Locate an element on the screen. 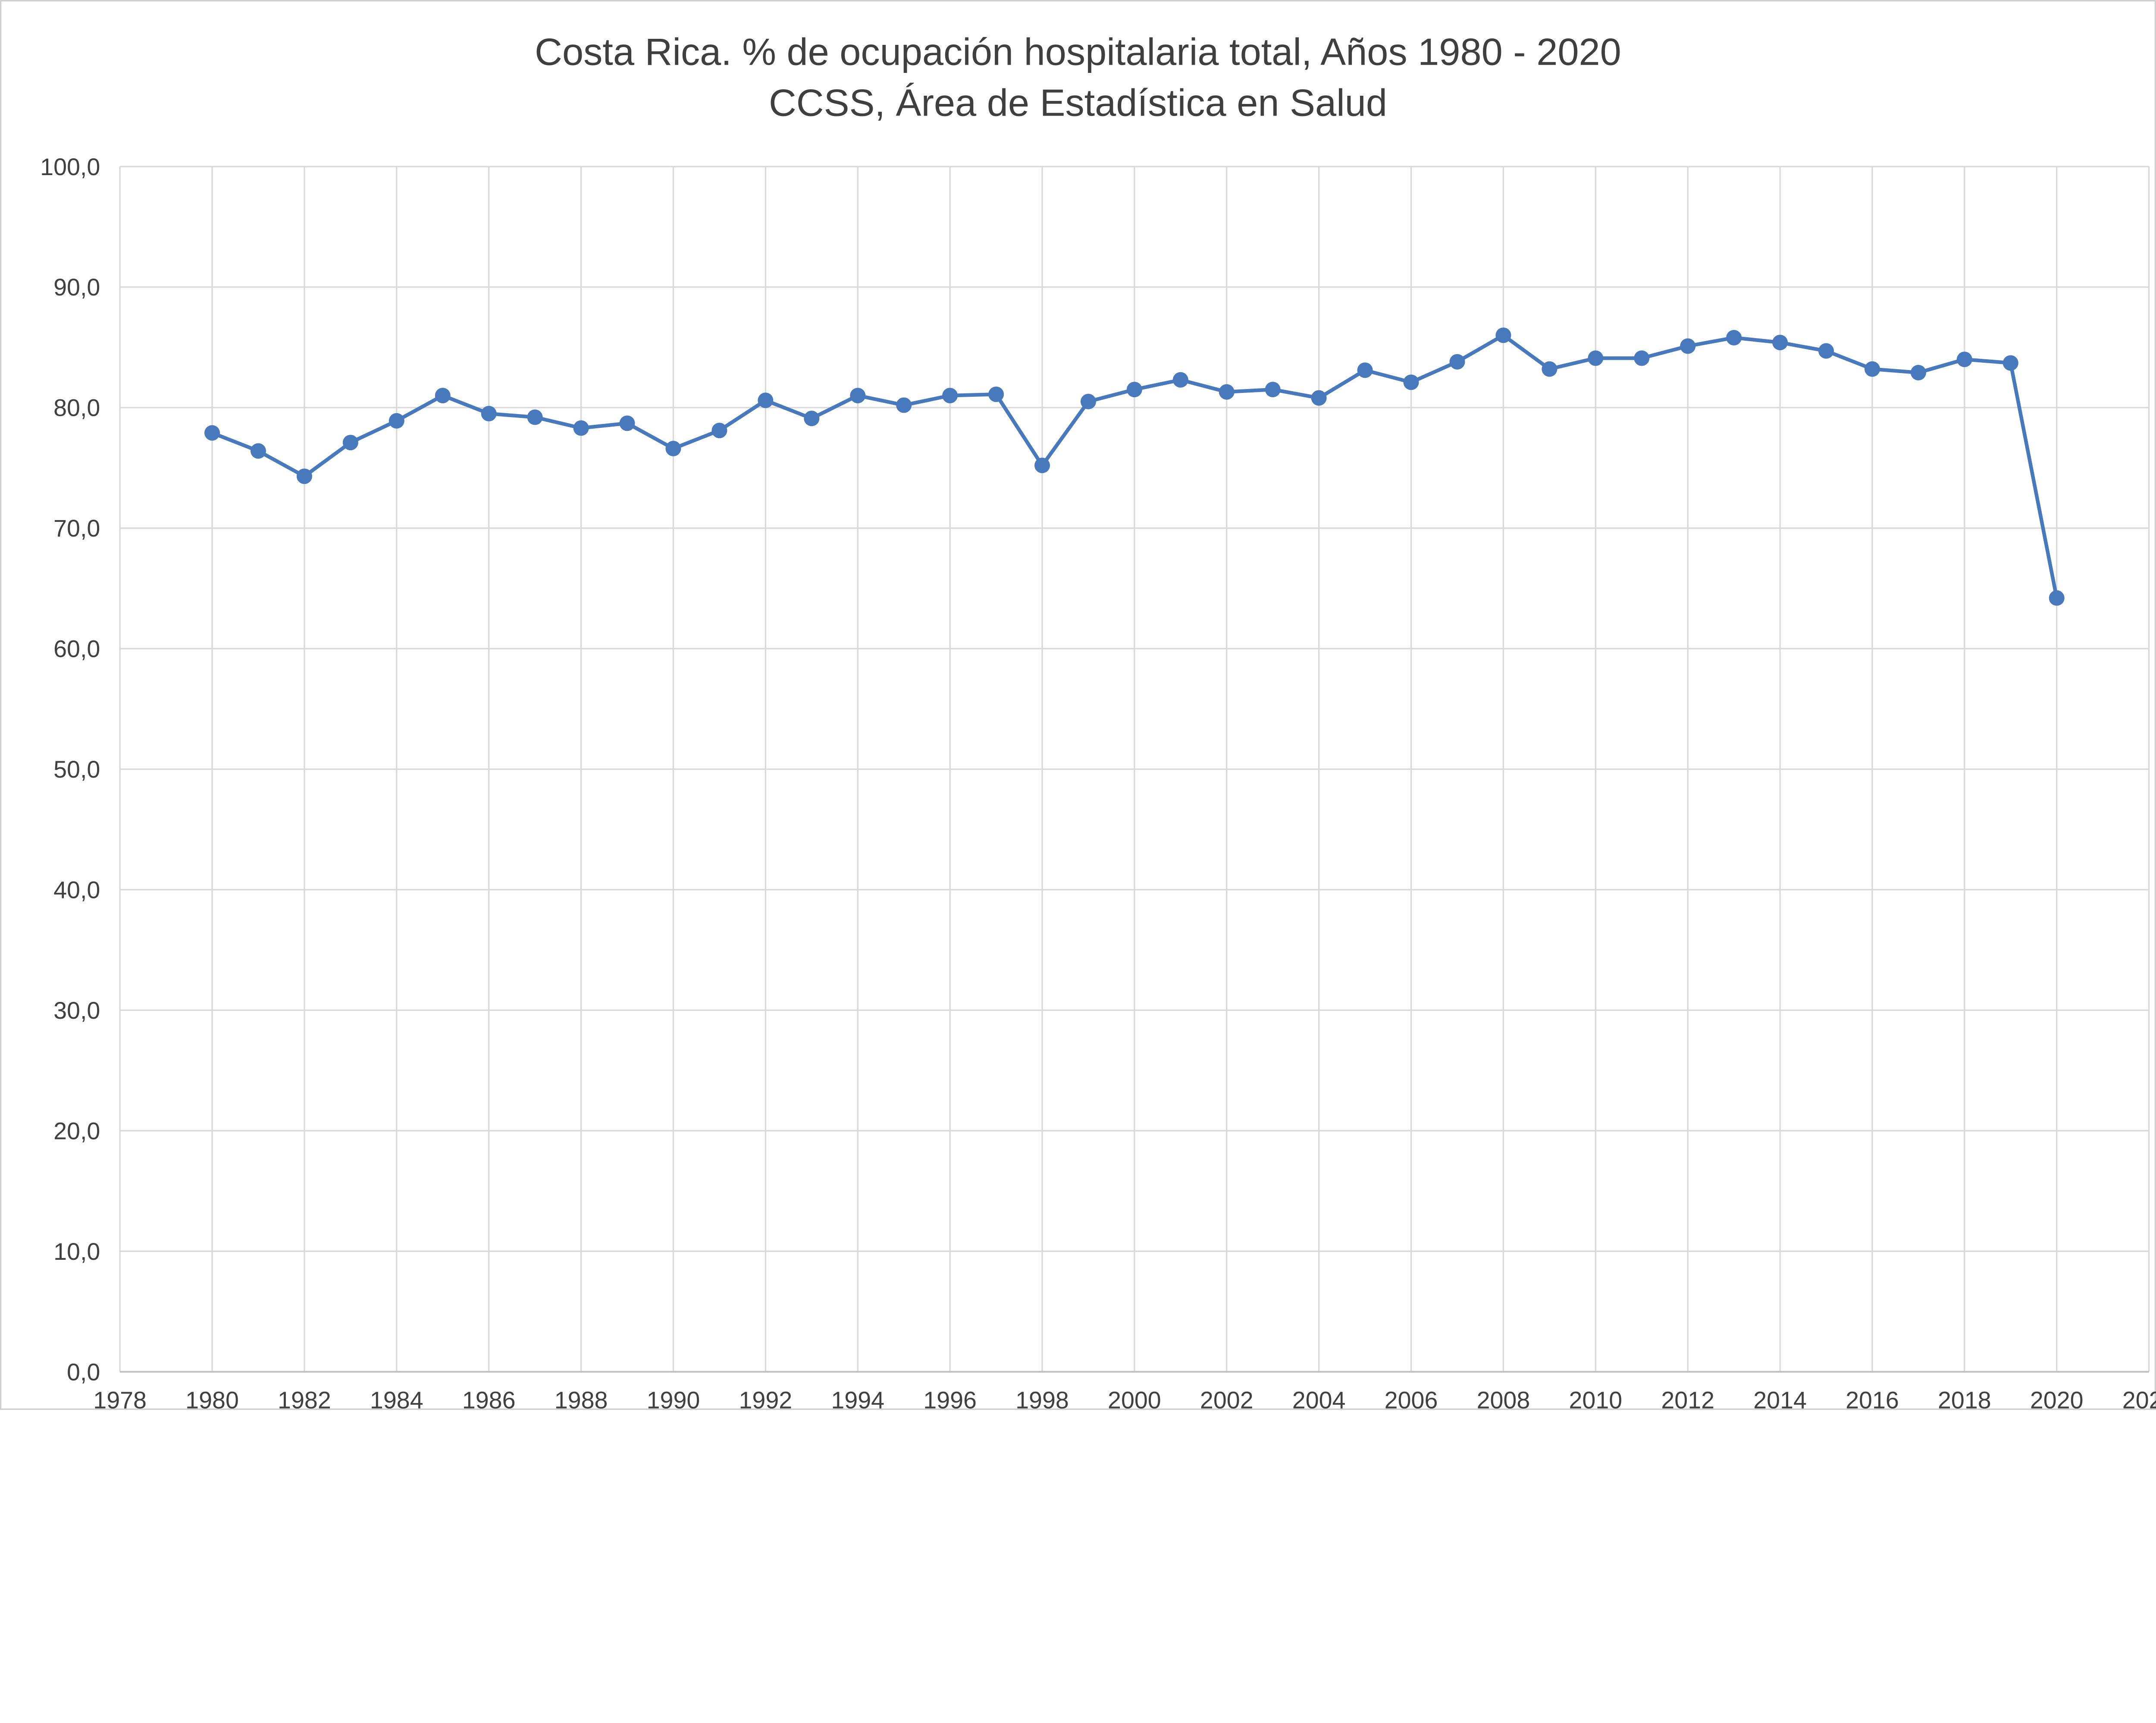  x-tick-label: 2008 is located at coordinates (1503, 1399).